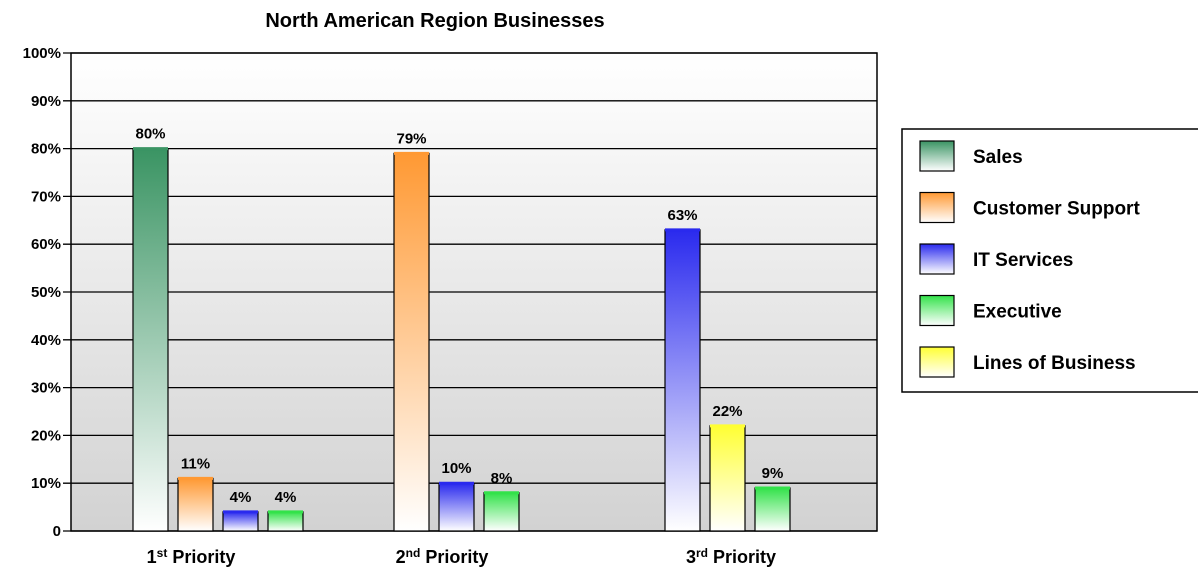 The width and height of the screenshot is (1198, 573). Describe the element at coordinates (150, 340) in the screenshot. I see `bar-sales` at that location.